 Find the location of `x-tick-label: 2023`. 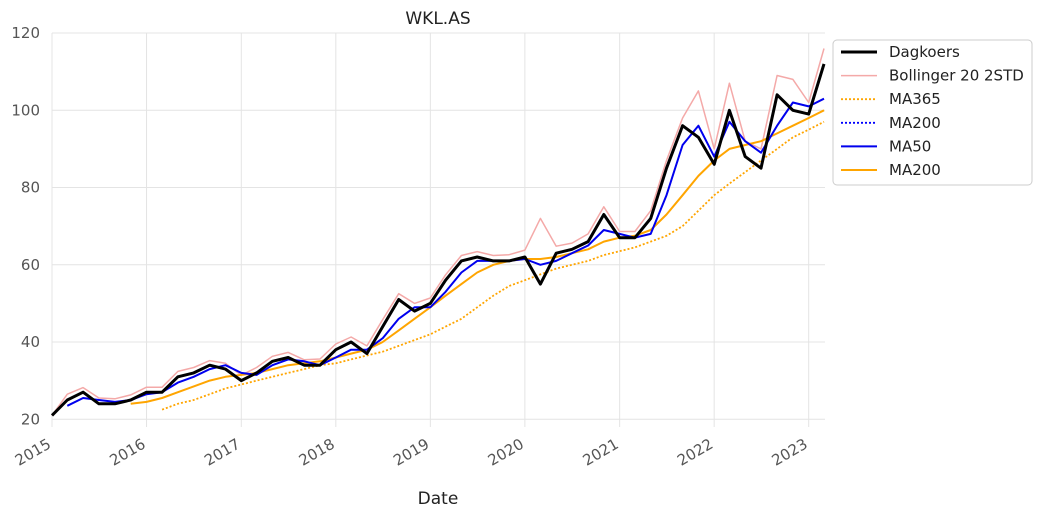

x-tick-label: 2023 is located at coordinates (790, 452).